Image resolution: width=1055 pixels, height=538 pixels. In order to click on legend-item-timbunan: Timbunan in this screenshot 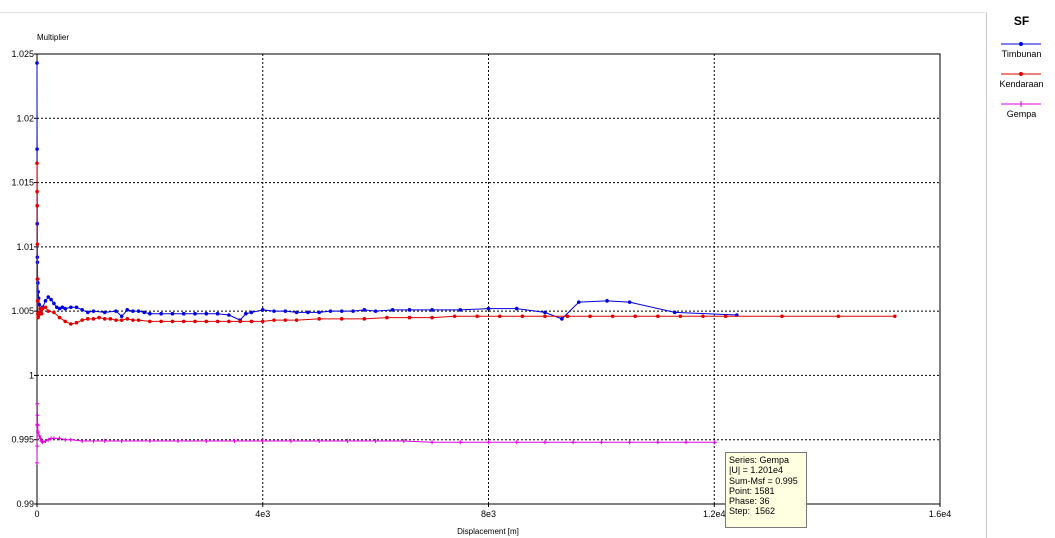, I will do `click(1021, 55)`.